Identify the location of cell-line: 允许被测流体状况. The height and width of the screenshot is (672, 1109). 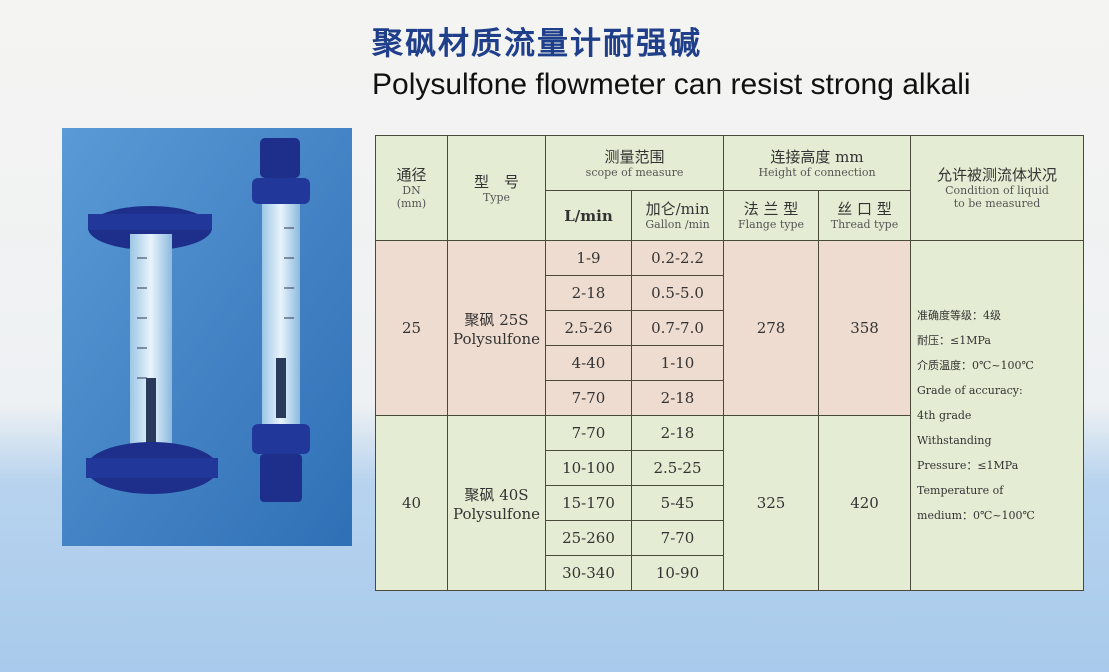
(997, 175).